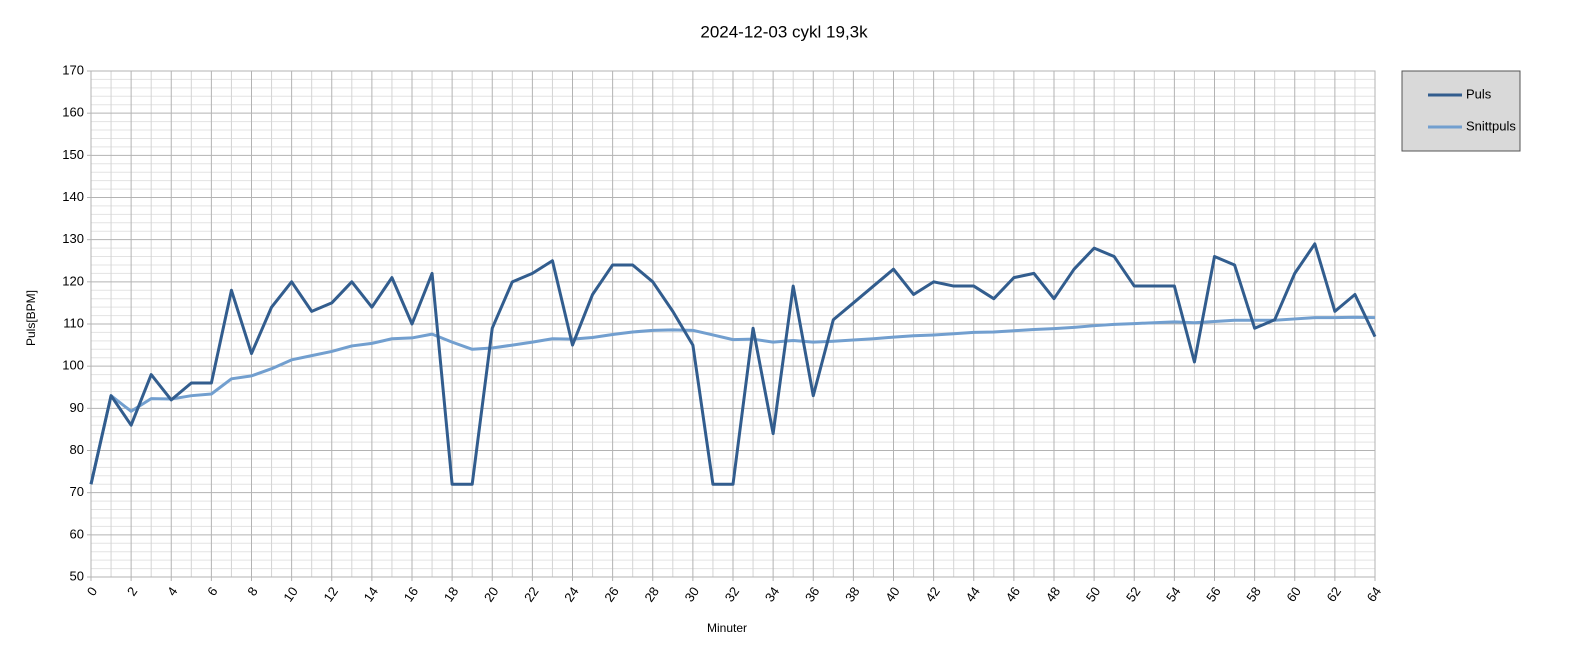 The width and height of the screenshot is (1570, 657). I want to click on y-tick-label: 110, so click(73, 322).